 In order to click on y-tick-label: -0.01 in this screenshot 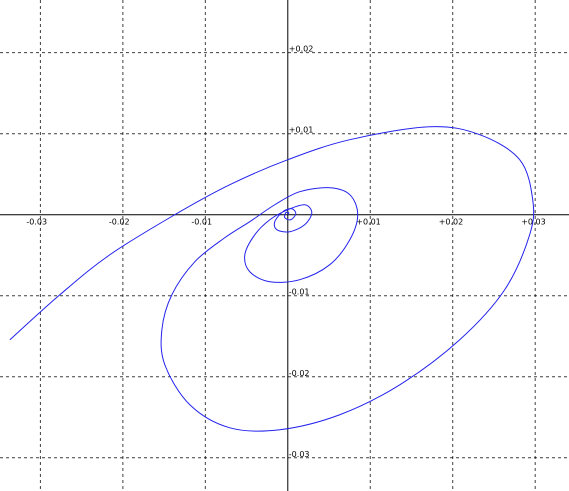, I will do `click(299, 292)`.